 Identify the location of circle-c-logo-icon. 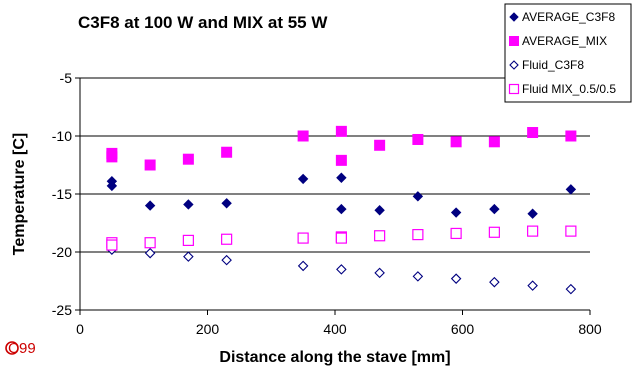
(12, 348).